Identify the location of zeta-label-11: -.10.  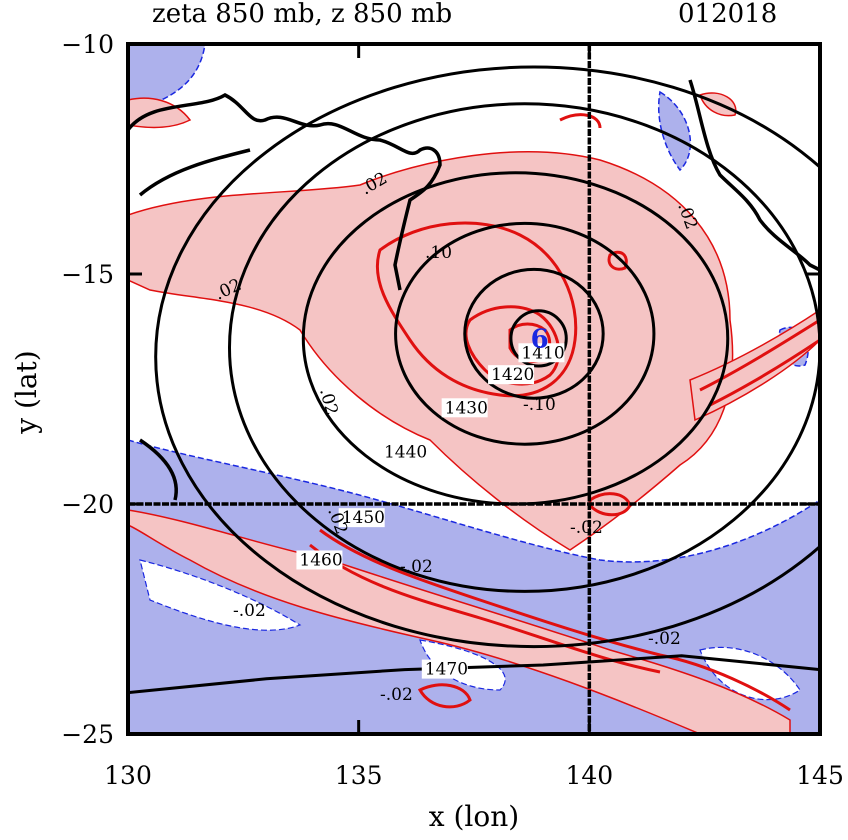
(539, 405).